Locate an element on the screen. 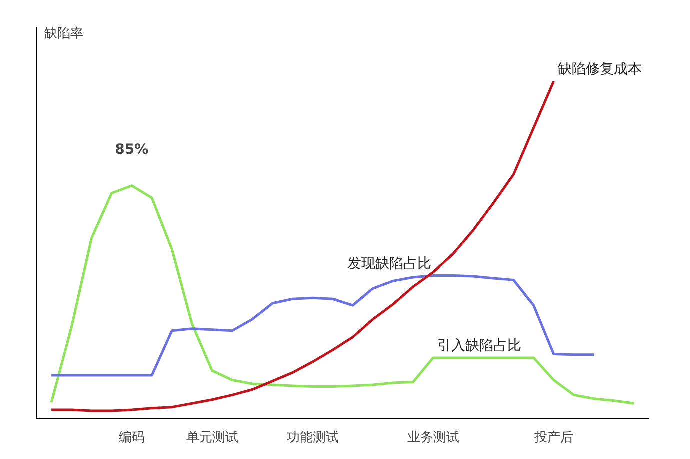 This screenshot has width=690, height=459. x-tick-label: 业务测试 is located at coordinates (433, 438).